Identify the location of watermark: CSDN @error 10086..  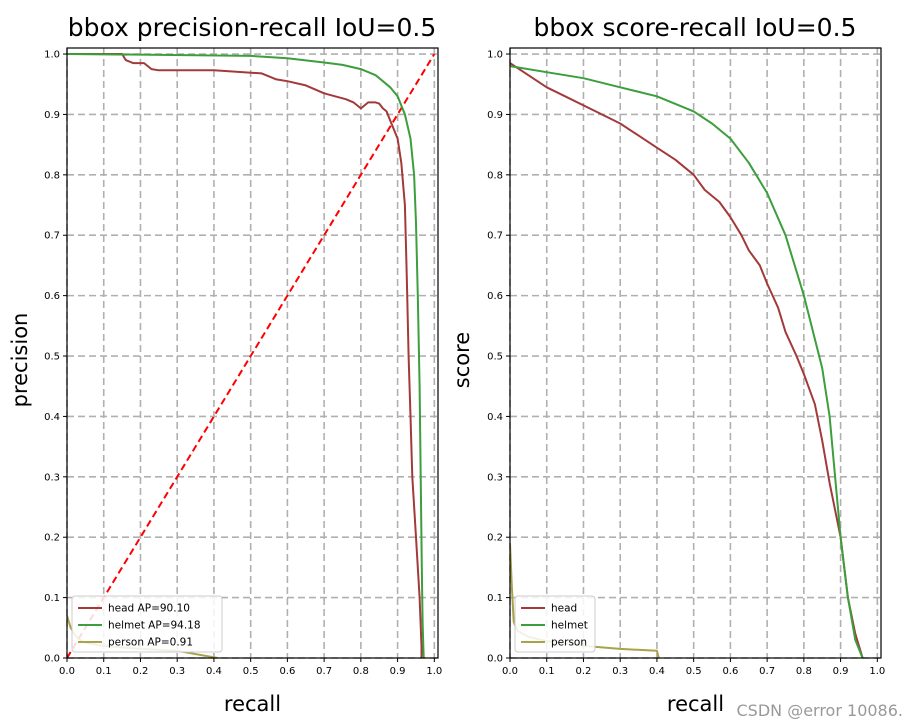
(819, 710).